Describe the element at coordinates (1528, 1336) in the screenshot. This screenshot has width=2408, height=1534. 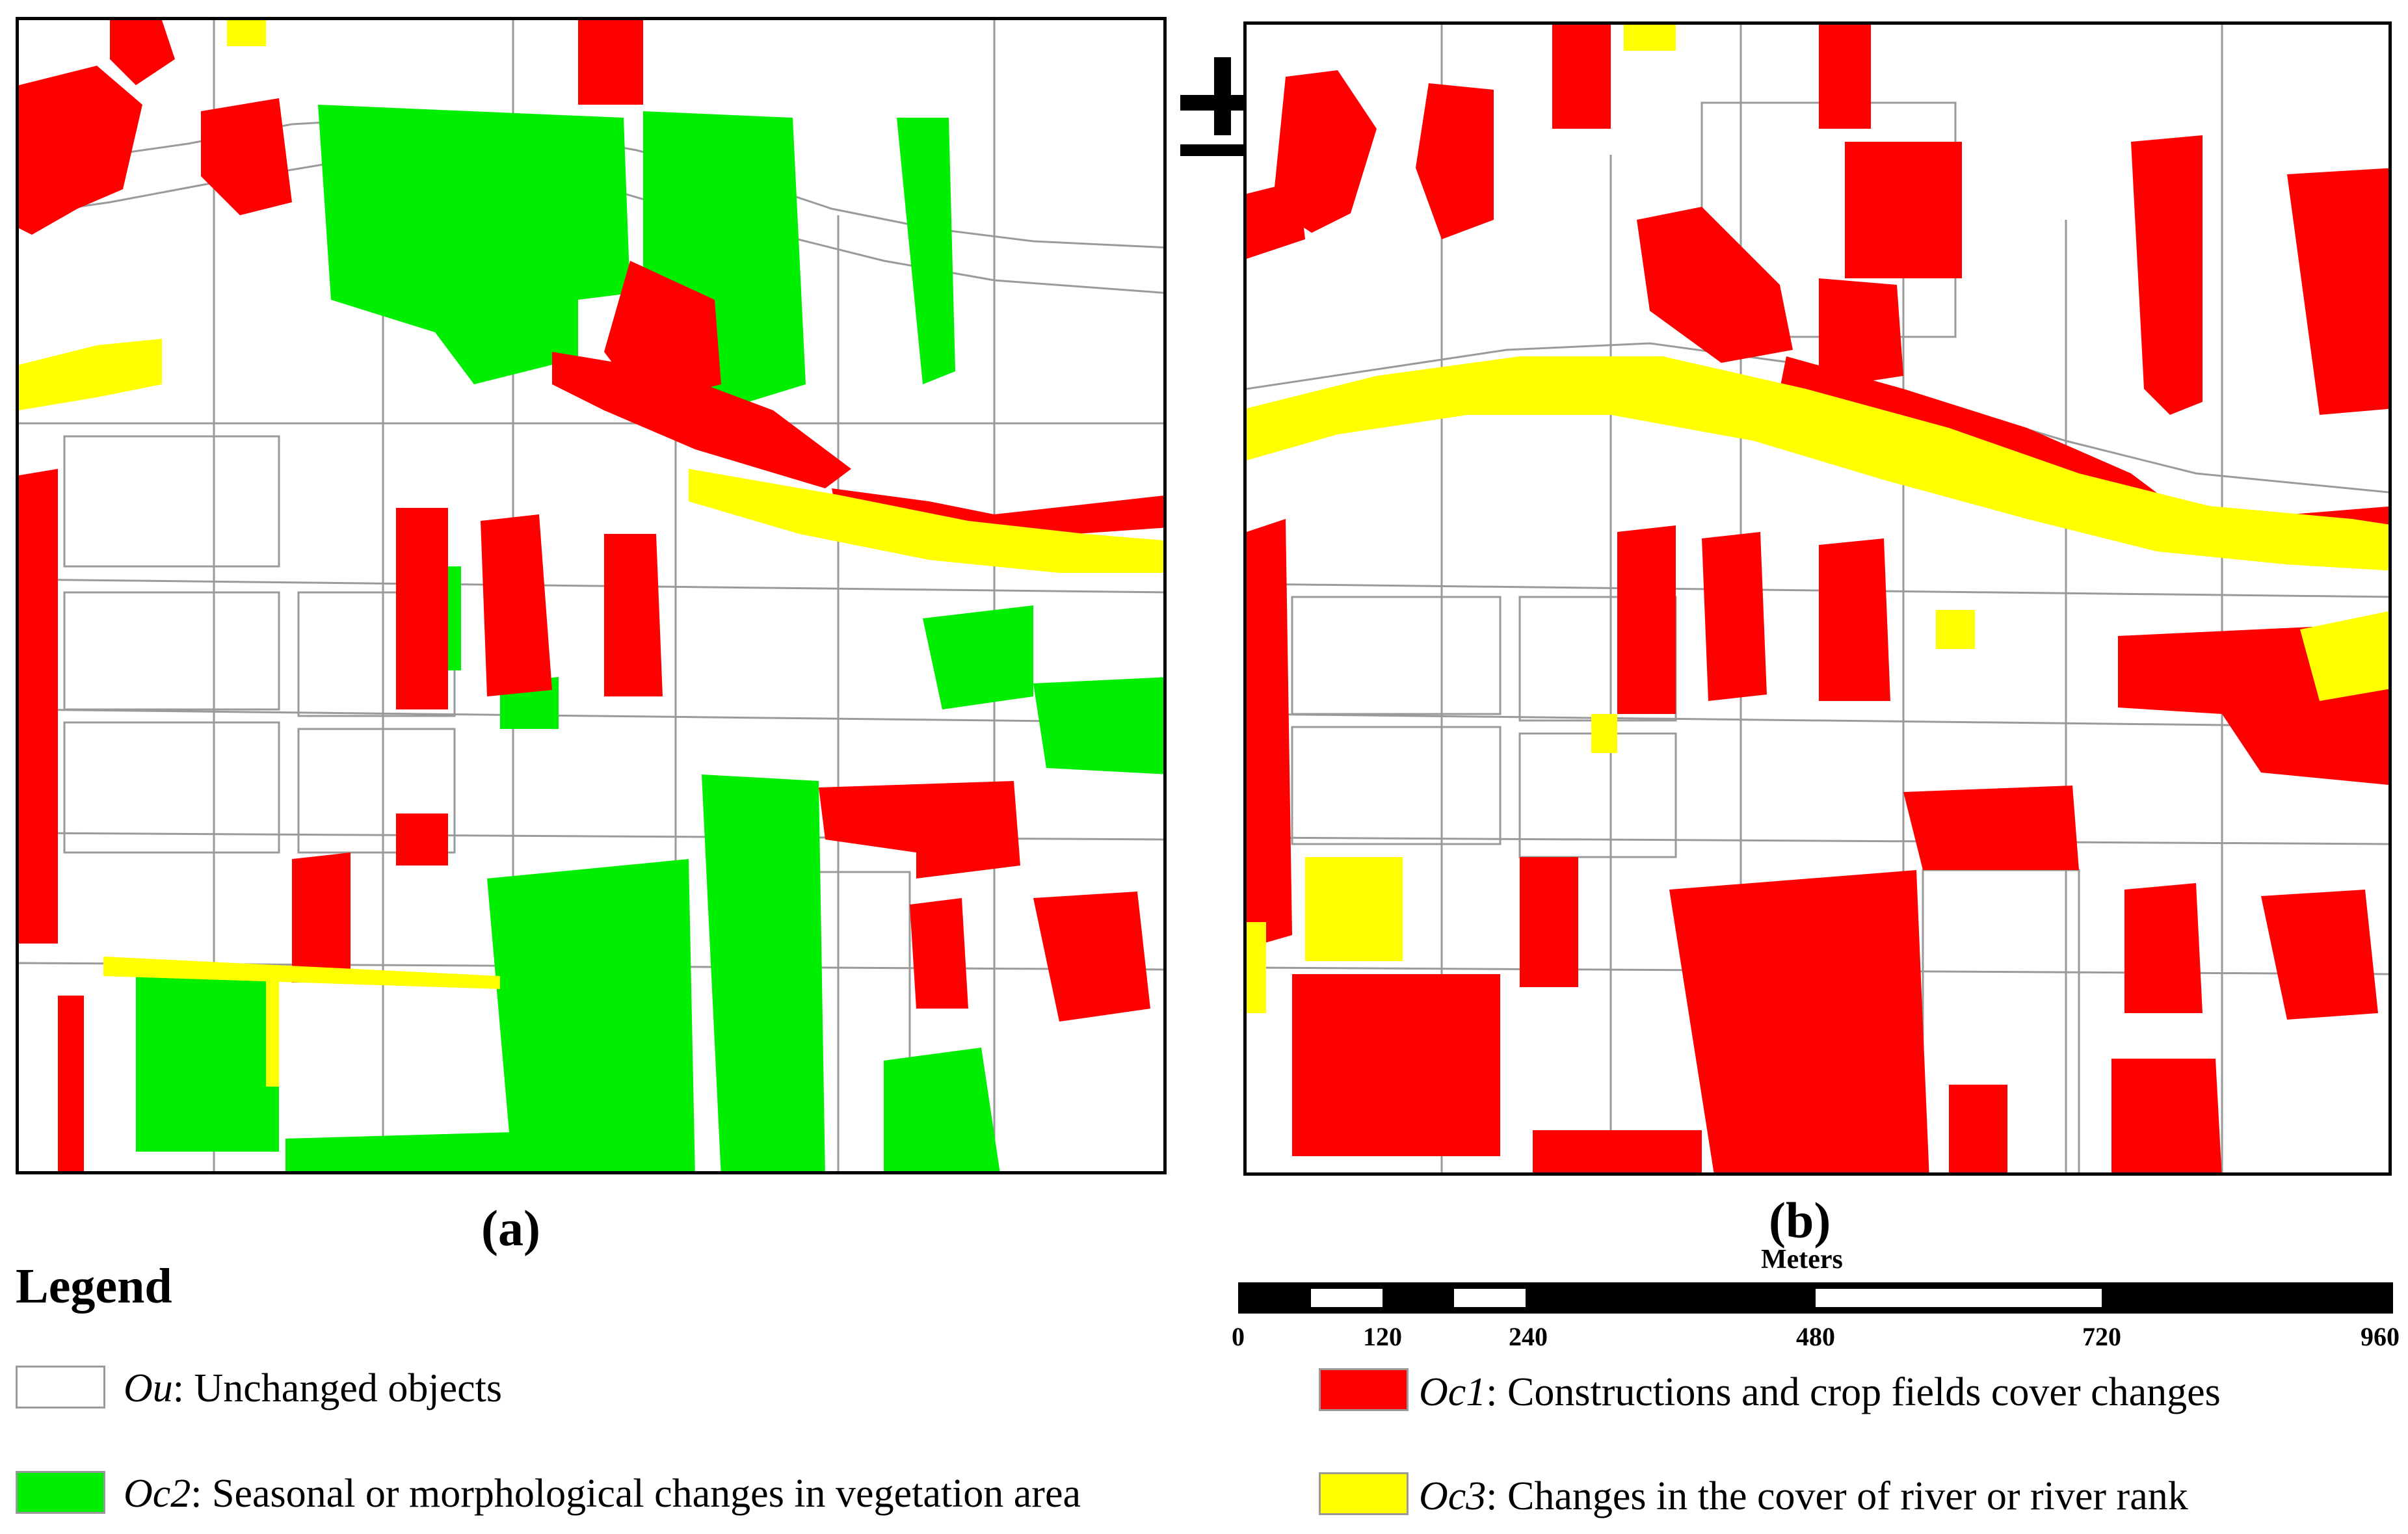
I see `scale-tick-240: 240` at that location.